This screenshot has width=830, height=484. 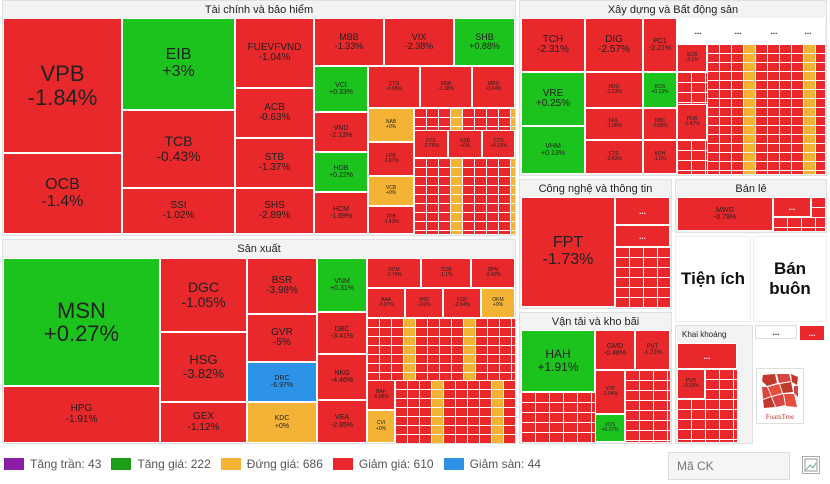 I want to click on tile-vre: VRE +0.25%, so click(x=553, y=99).